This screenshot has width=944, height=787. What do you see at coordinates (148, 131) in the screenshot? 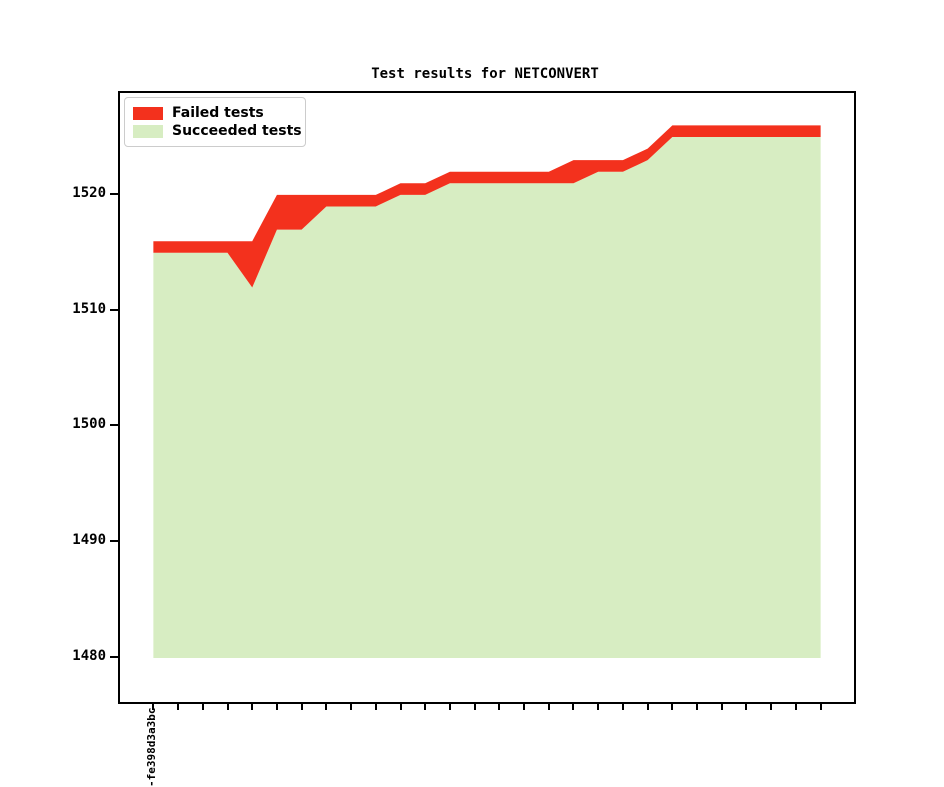
I see `succeeded-swatch-icon` at bounding box center [148, 131].